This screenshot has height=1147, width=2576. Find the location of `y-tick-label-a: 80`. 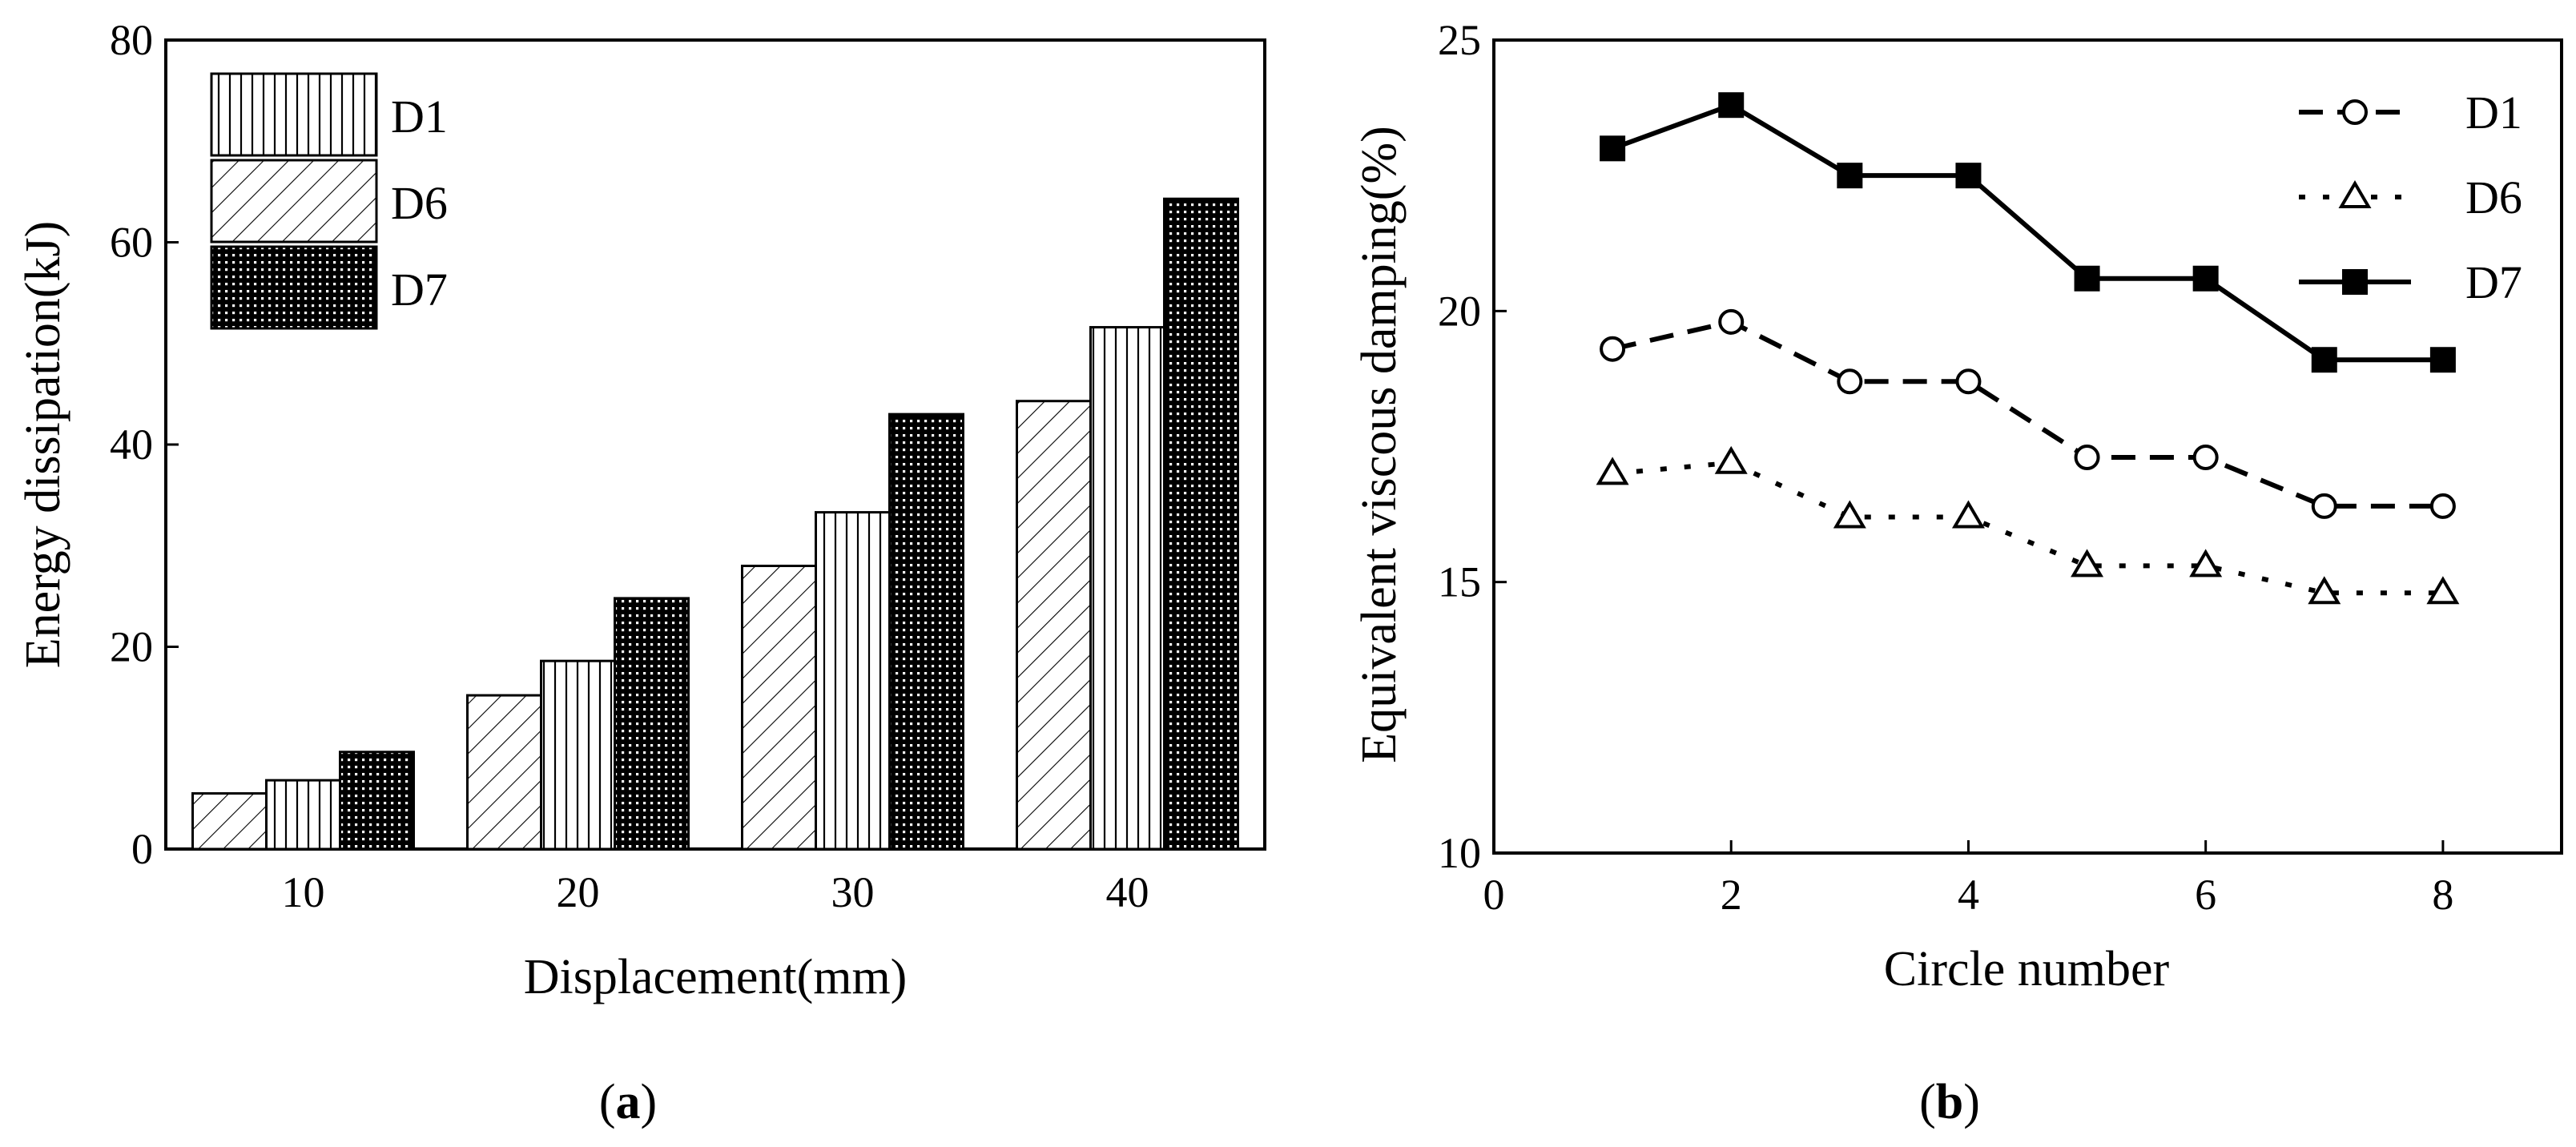

y-tick-label-a: 80 is located at coordinates (131, 40).